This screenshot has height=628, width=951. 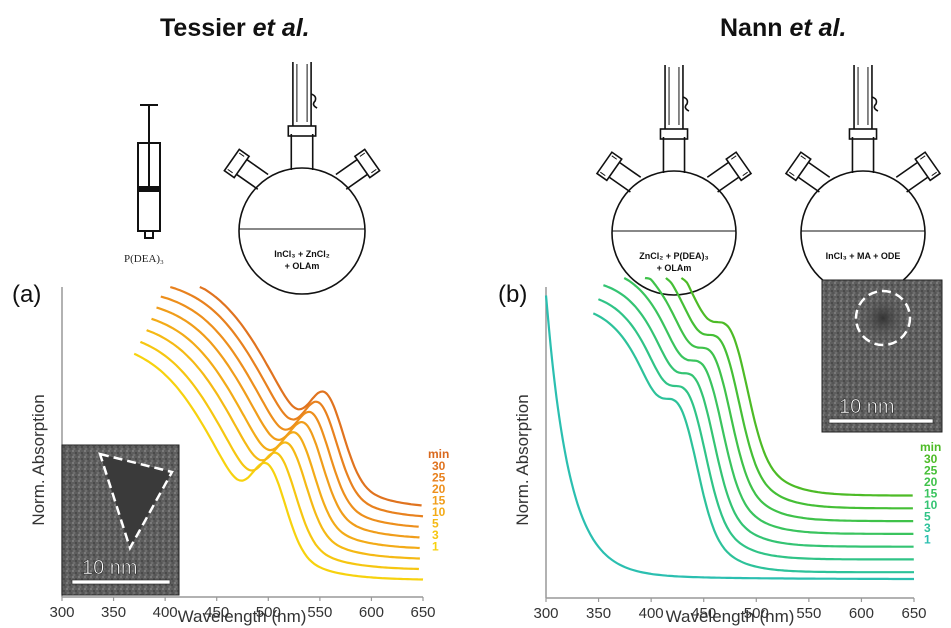 What do you see at coordinates (242, 616) in the screenshot?
I see `x-axis-title-a: Wavelength (nm)` at bounding box center [242, 616].